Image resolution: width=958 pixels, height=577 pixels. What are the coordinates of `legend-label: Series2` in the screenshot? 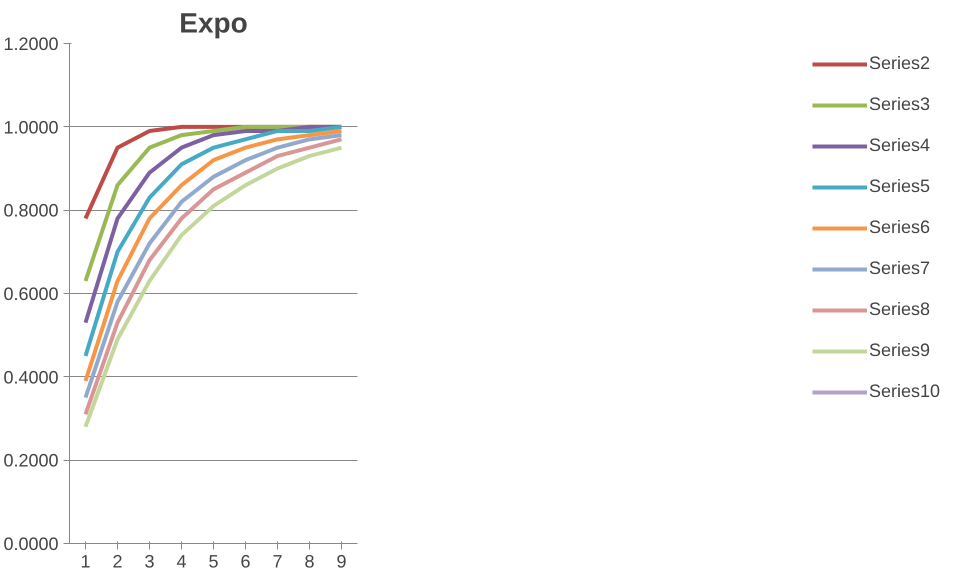 It's located at (899, 63).